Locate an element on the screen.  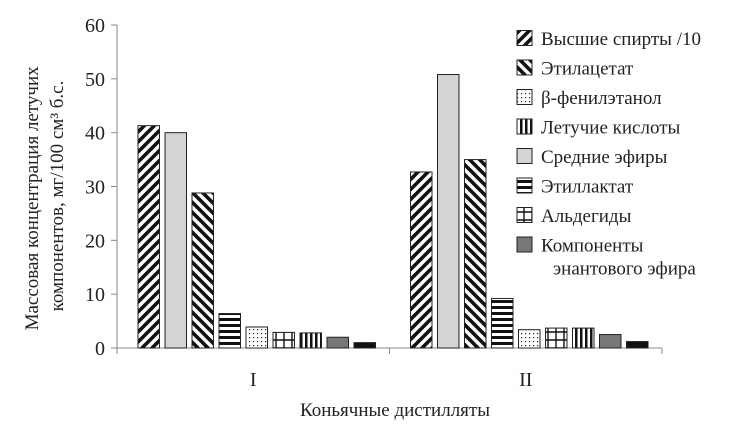
legend-label-line: Высшие спирты /10 is located at coordinates (621, 39).